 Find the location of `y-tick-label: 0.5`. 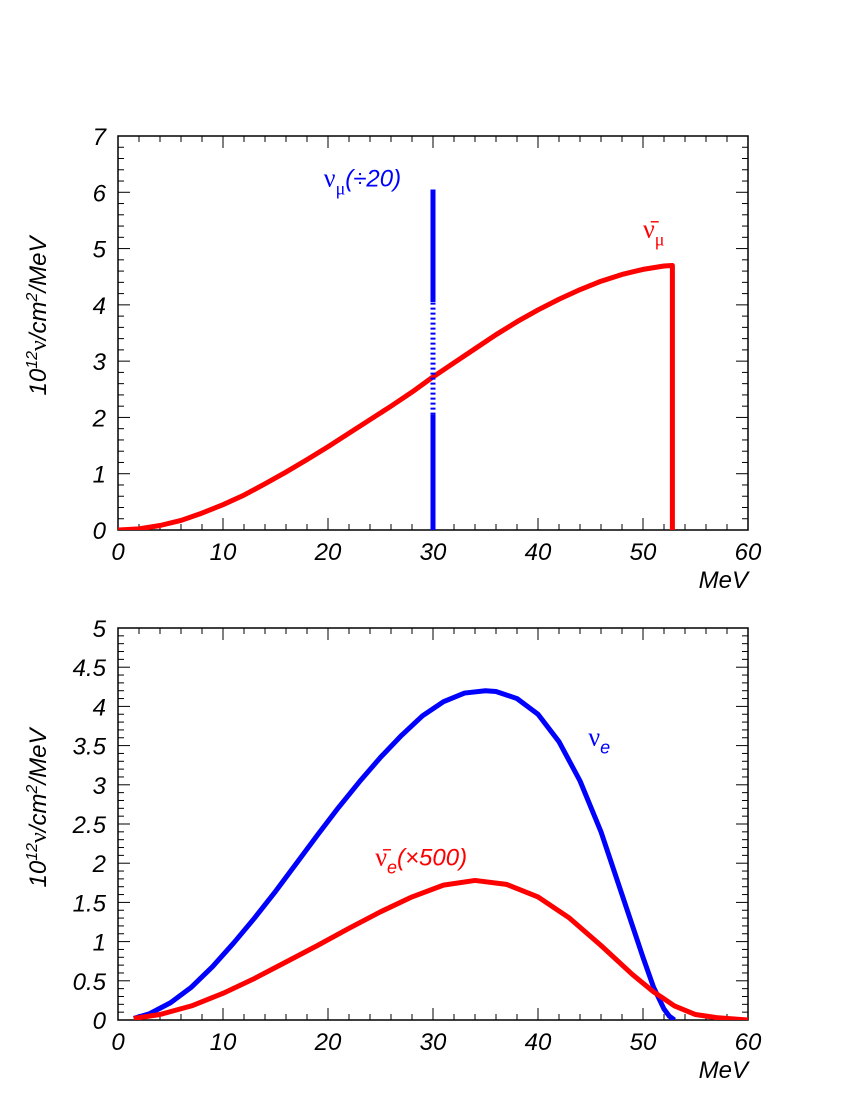

y-tick-label: 0.5 is located at coordinates (90, 982).